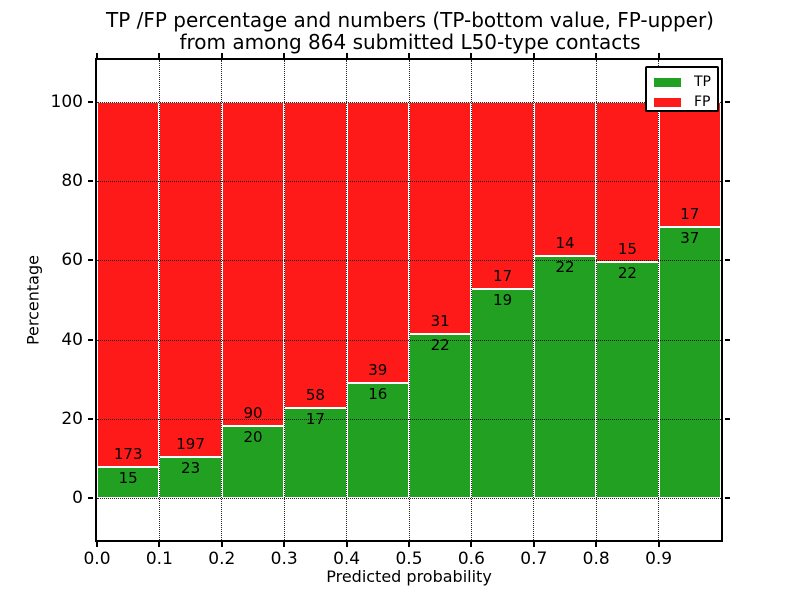  Describe the element at coordinates (534, 559) in the screenshot. I see `x-tick-label-7: 0.7` at that location.